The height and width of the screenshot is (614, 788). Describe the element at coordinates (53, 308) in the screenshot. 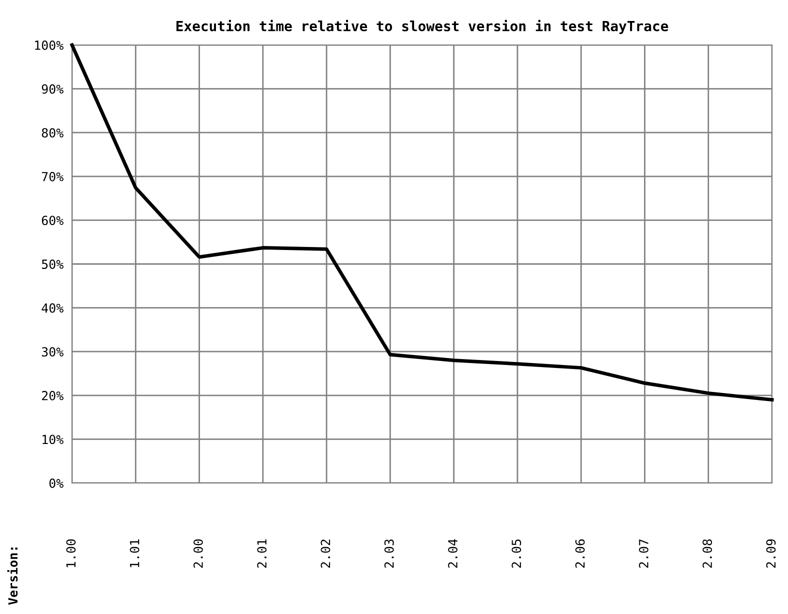

I see `y-tick-label: 40%` at that location.